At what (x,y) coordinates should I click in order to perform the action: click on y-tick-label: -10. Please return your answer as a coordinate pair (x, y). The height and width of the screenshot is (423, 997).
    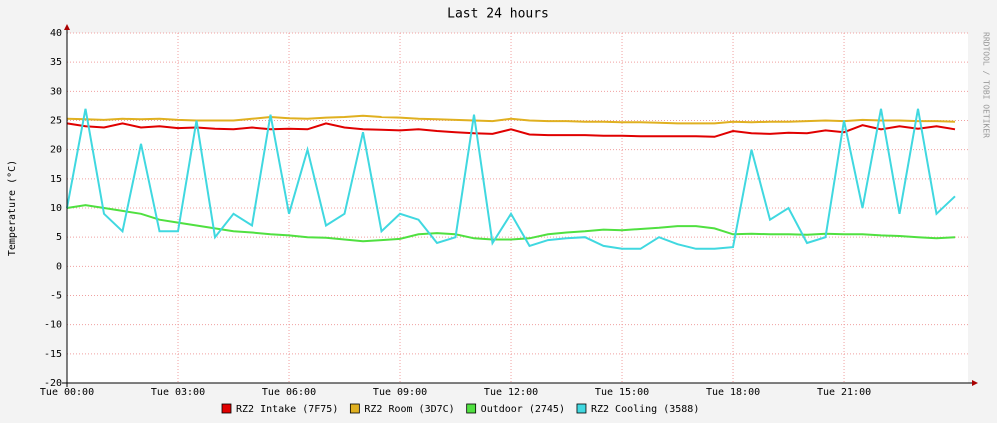
    Looking at the image, I should click on (53, 325).